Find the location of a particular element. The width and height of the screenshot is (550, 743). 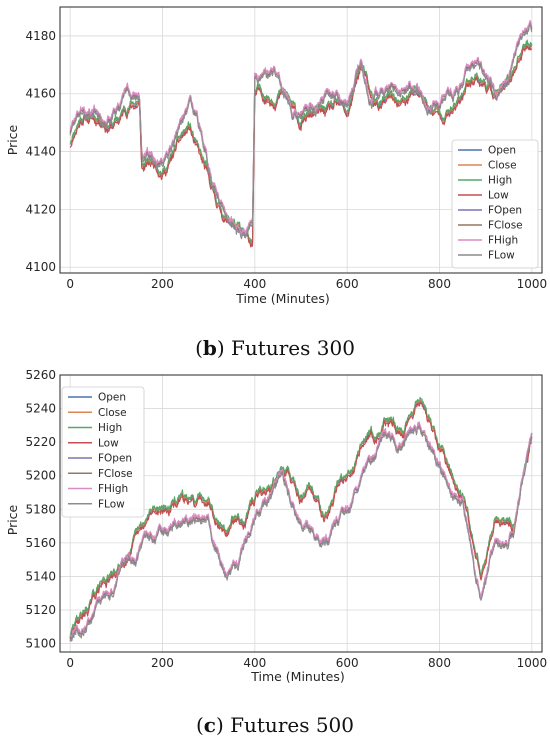

y-tick-label: 5240 is located at coordinates (40, 409).